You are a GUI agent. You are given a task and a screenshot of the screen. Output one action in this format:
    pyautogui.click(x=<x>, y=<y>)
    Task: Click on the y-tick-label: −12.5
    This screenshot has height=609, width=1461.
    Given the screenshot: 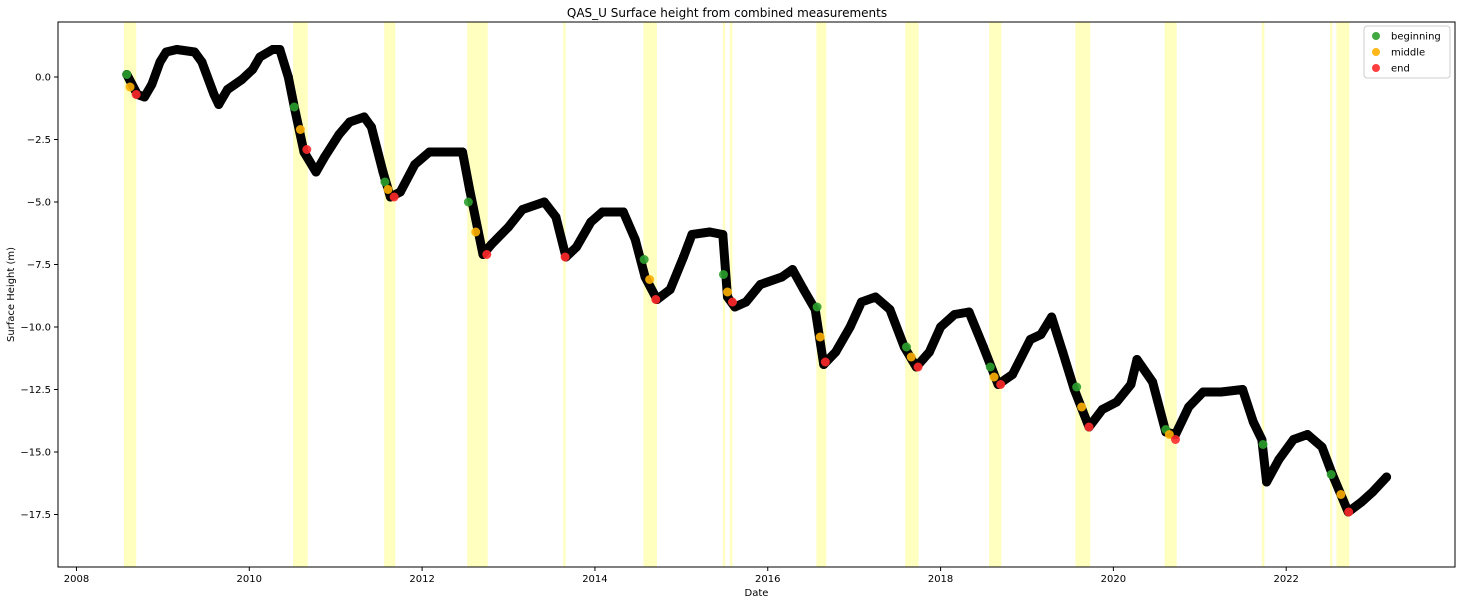 What is the action you would take?
    pyautogui.click(x=35, y=390)
    